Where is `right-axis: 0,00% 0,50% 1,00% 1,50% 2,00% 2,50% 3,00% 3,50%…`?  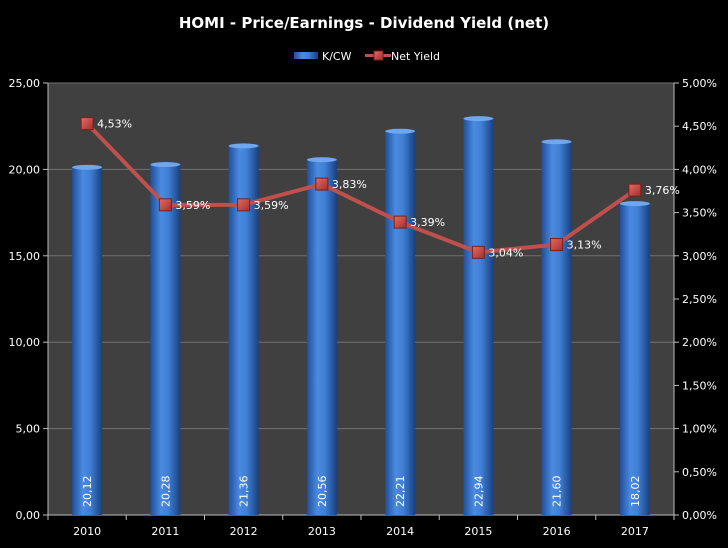
right-axis: 0,00% 0,50% 1,00% 1,50% 2,00% 2,50% 3,00% 3,50%… is located at coordinates (695, 299).